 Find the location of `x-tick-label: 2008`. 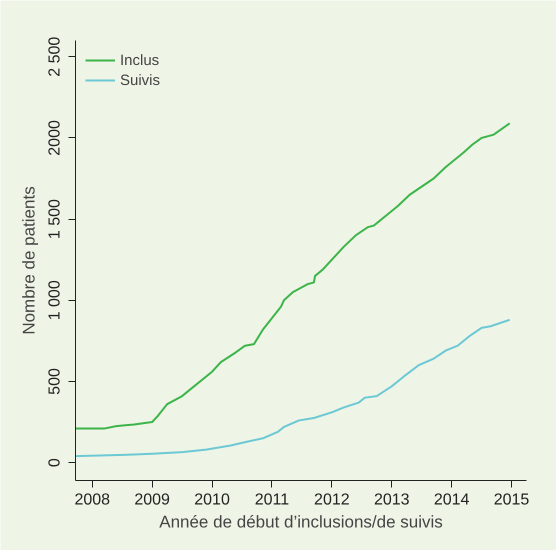

x-tick-label: 2008 is located at coordinates (92, 500).